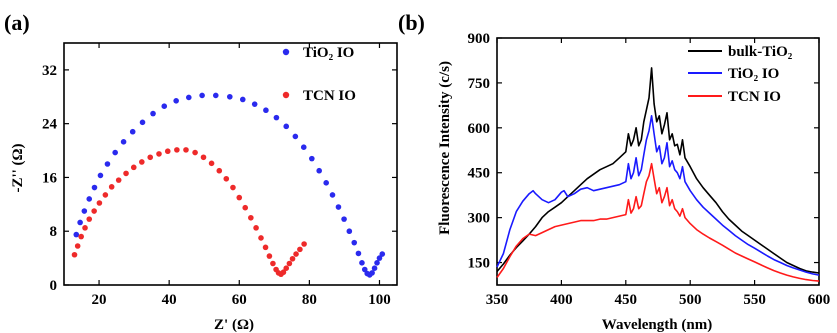 The height and width of the screenshot is (333, 837). What do you see at coordinates (561, 300) in the screenshot?
I see `panel-b-x-tick-label: 400` at bounding box center [561, 300].